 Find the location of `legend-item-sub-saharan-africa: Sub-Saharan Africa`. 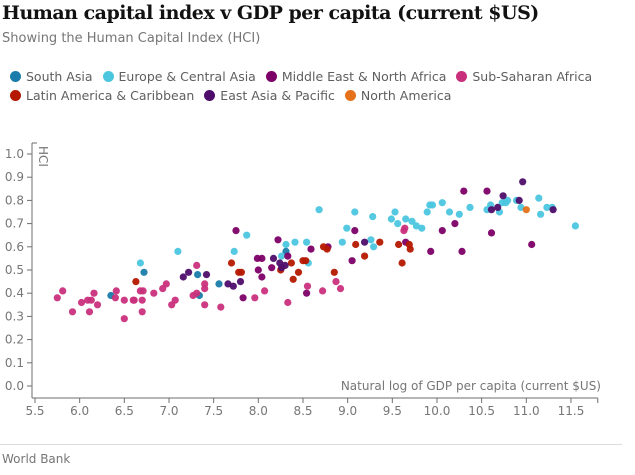

legend-item-sub-saharan-africa: Sub-Saharan Africa is located at coordinates (524, 76).